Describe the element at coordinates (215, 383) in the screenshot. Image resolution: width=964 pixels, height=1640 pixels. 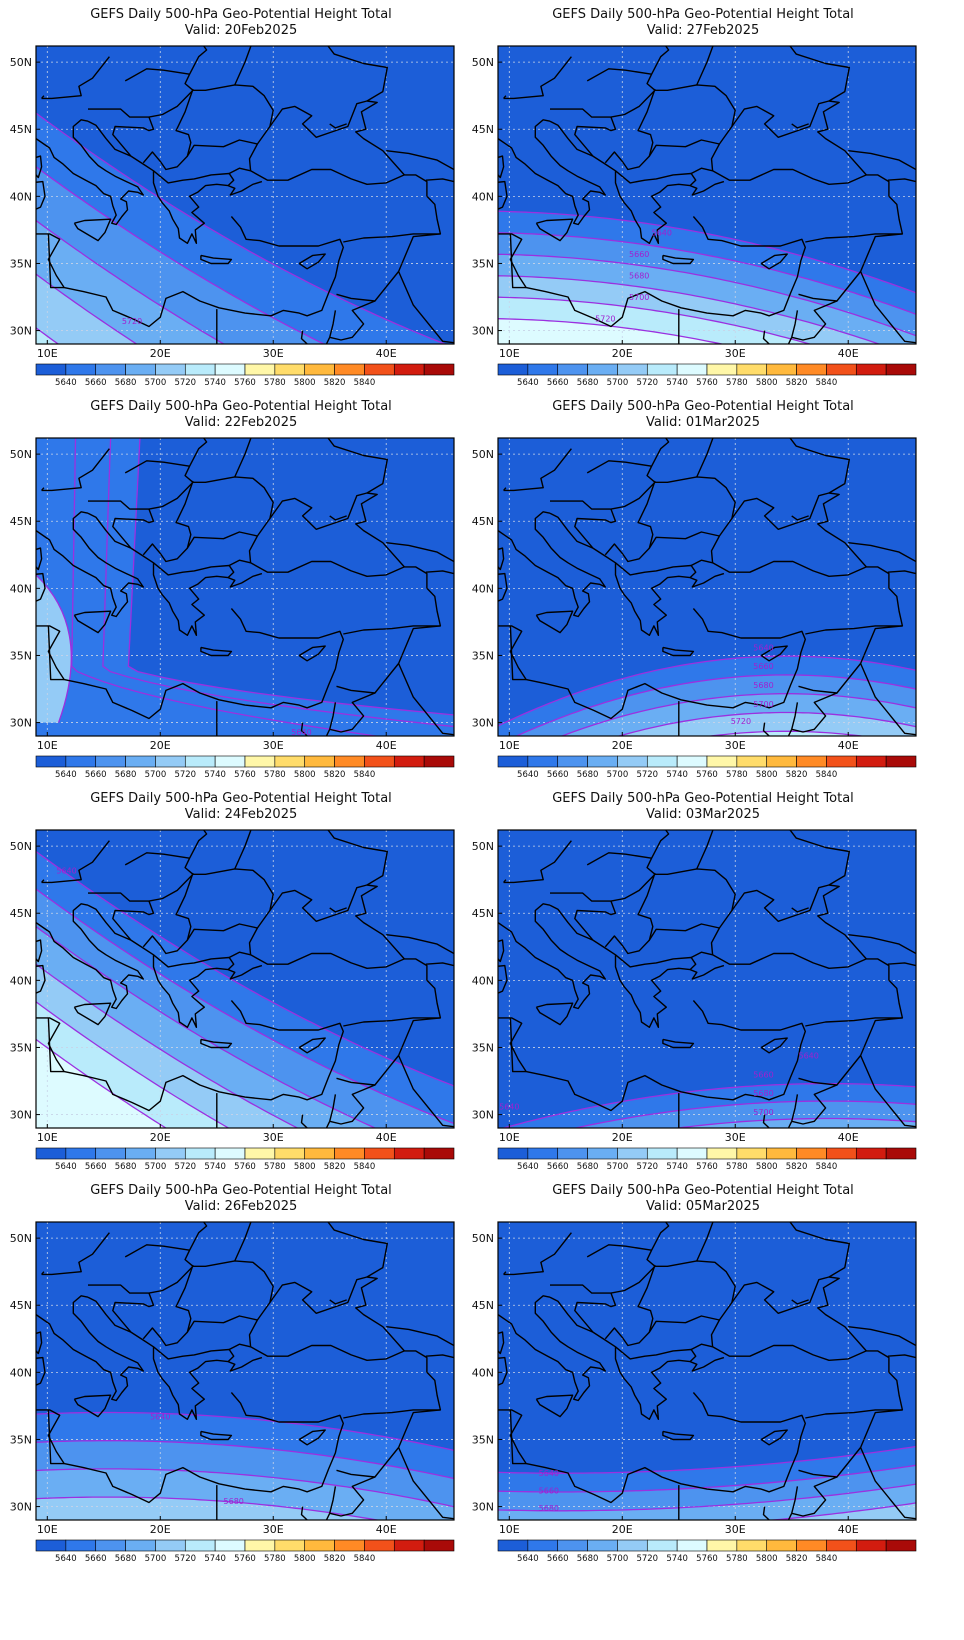
I see `colorbar-label: 5740` at that location.